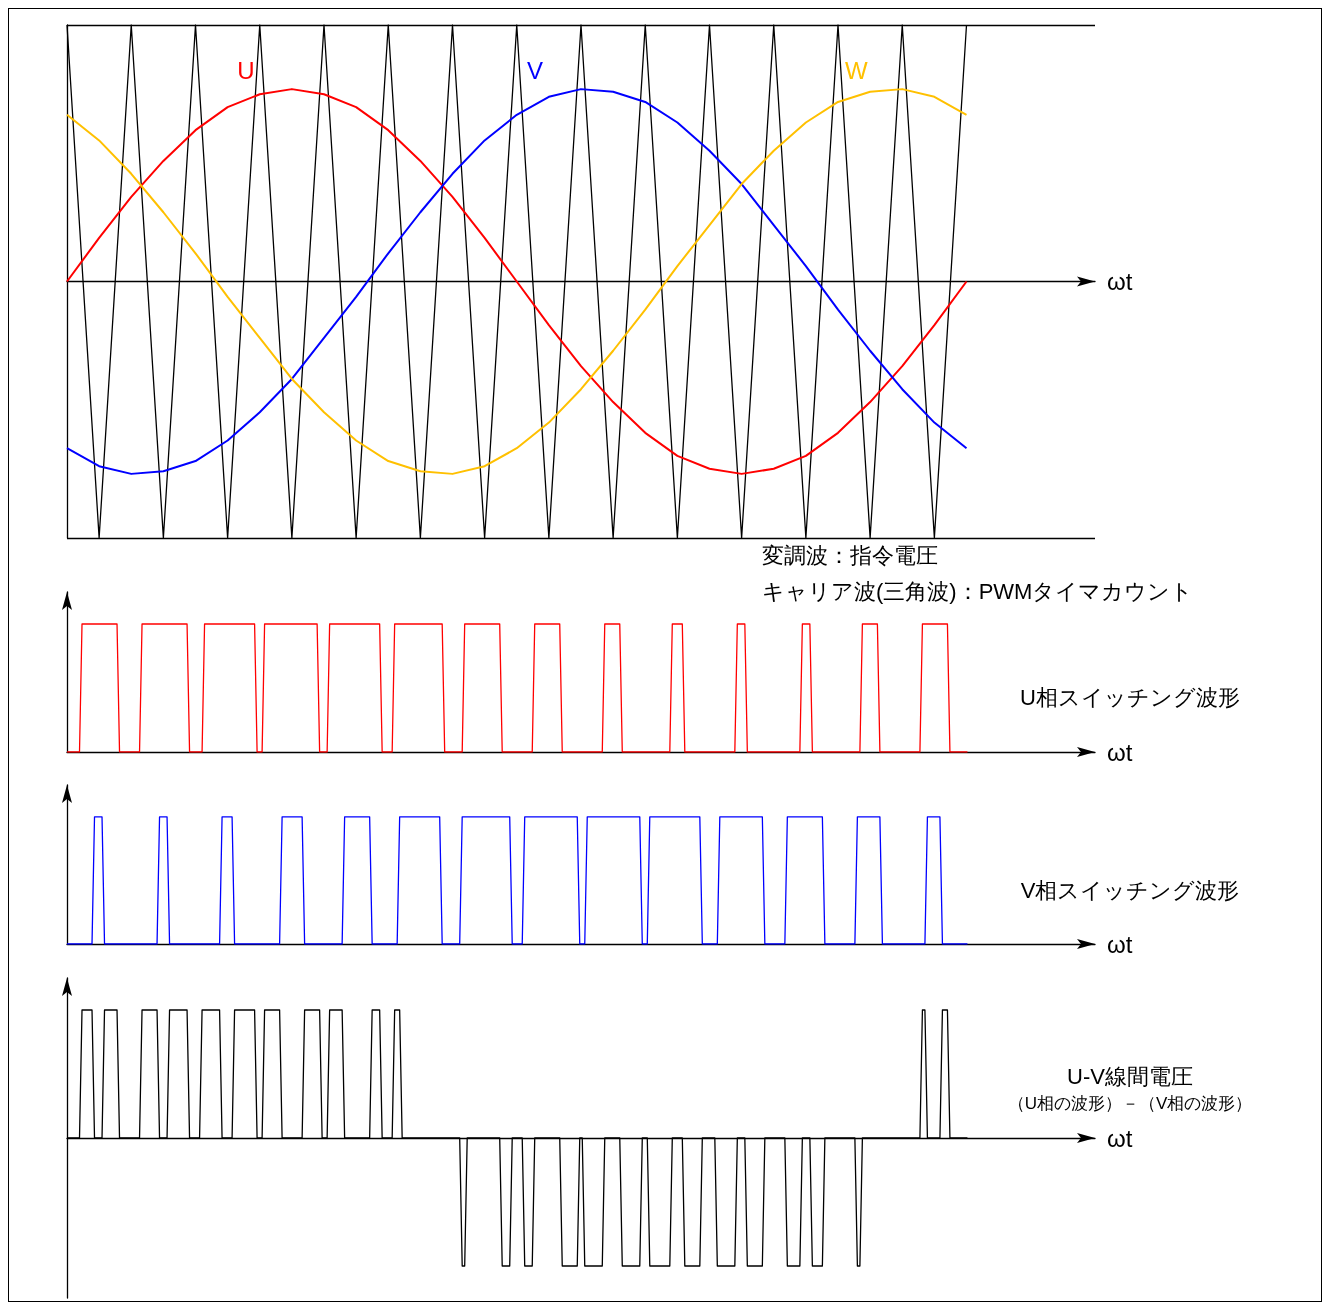  Describe the element at coordinates (1130, 697) in the screenshot. I see `text: U相スイッチング波形` at that location.